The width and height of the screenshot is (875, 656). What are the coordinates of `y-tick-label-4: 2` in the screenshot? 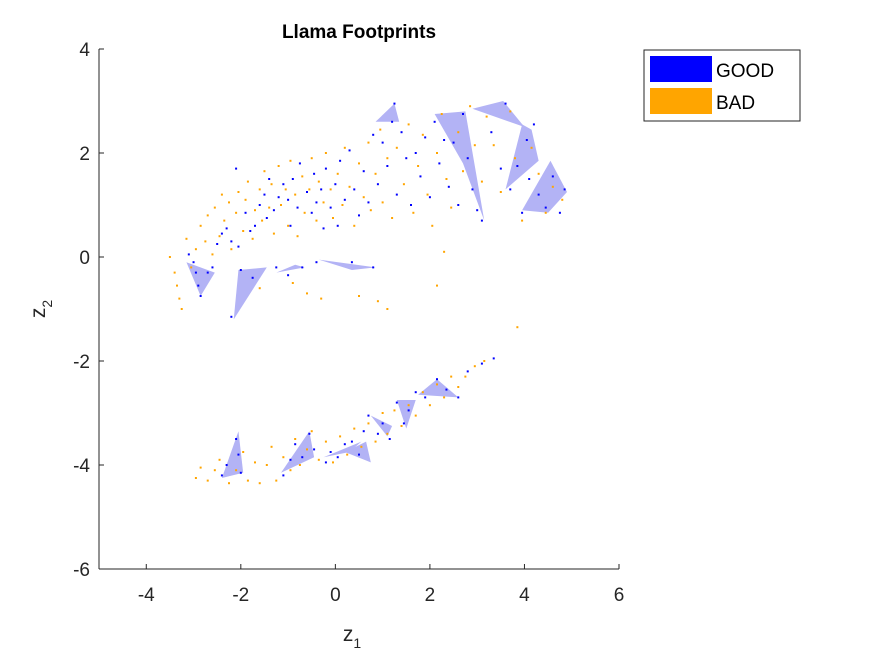 It's located at (84, 154).